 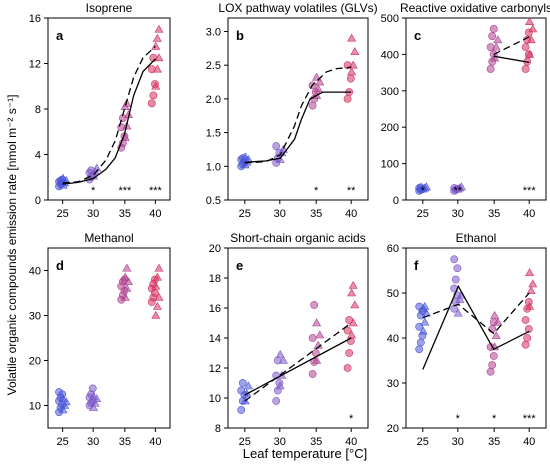 I want to click on y-tick-label: 18, so click(x=215, y=279).